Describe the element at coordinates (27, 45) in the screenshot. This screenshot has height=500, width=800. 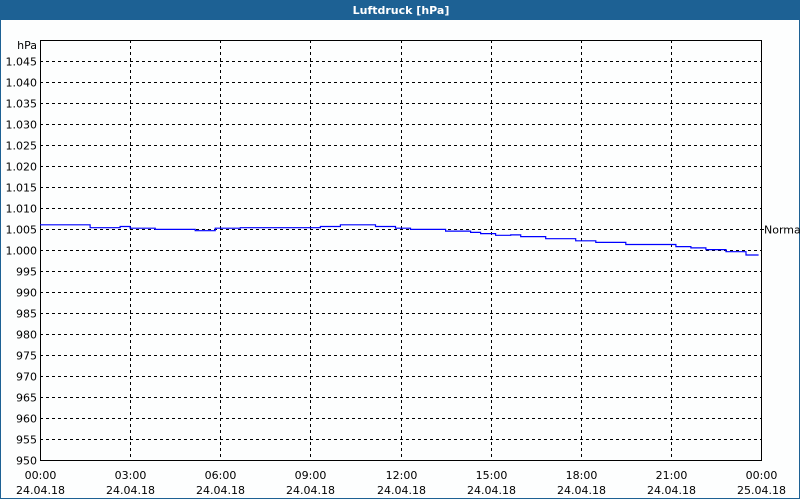
I see `y-axis-label: hPa` at that location.